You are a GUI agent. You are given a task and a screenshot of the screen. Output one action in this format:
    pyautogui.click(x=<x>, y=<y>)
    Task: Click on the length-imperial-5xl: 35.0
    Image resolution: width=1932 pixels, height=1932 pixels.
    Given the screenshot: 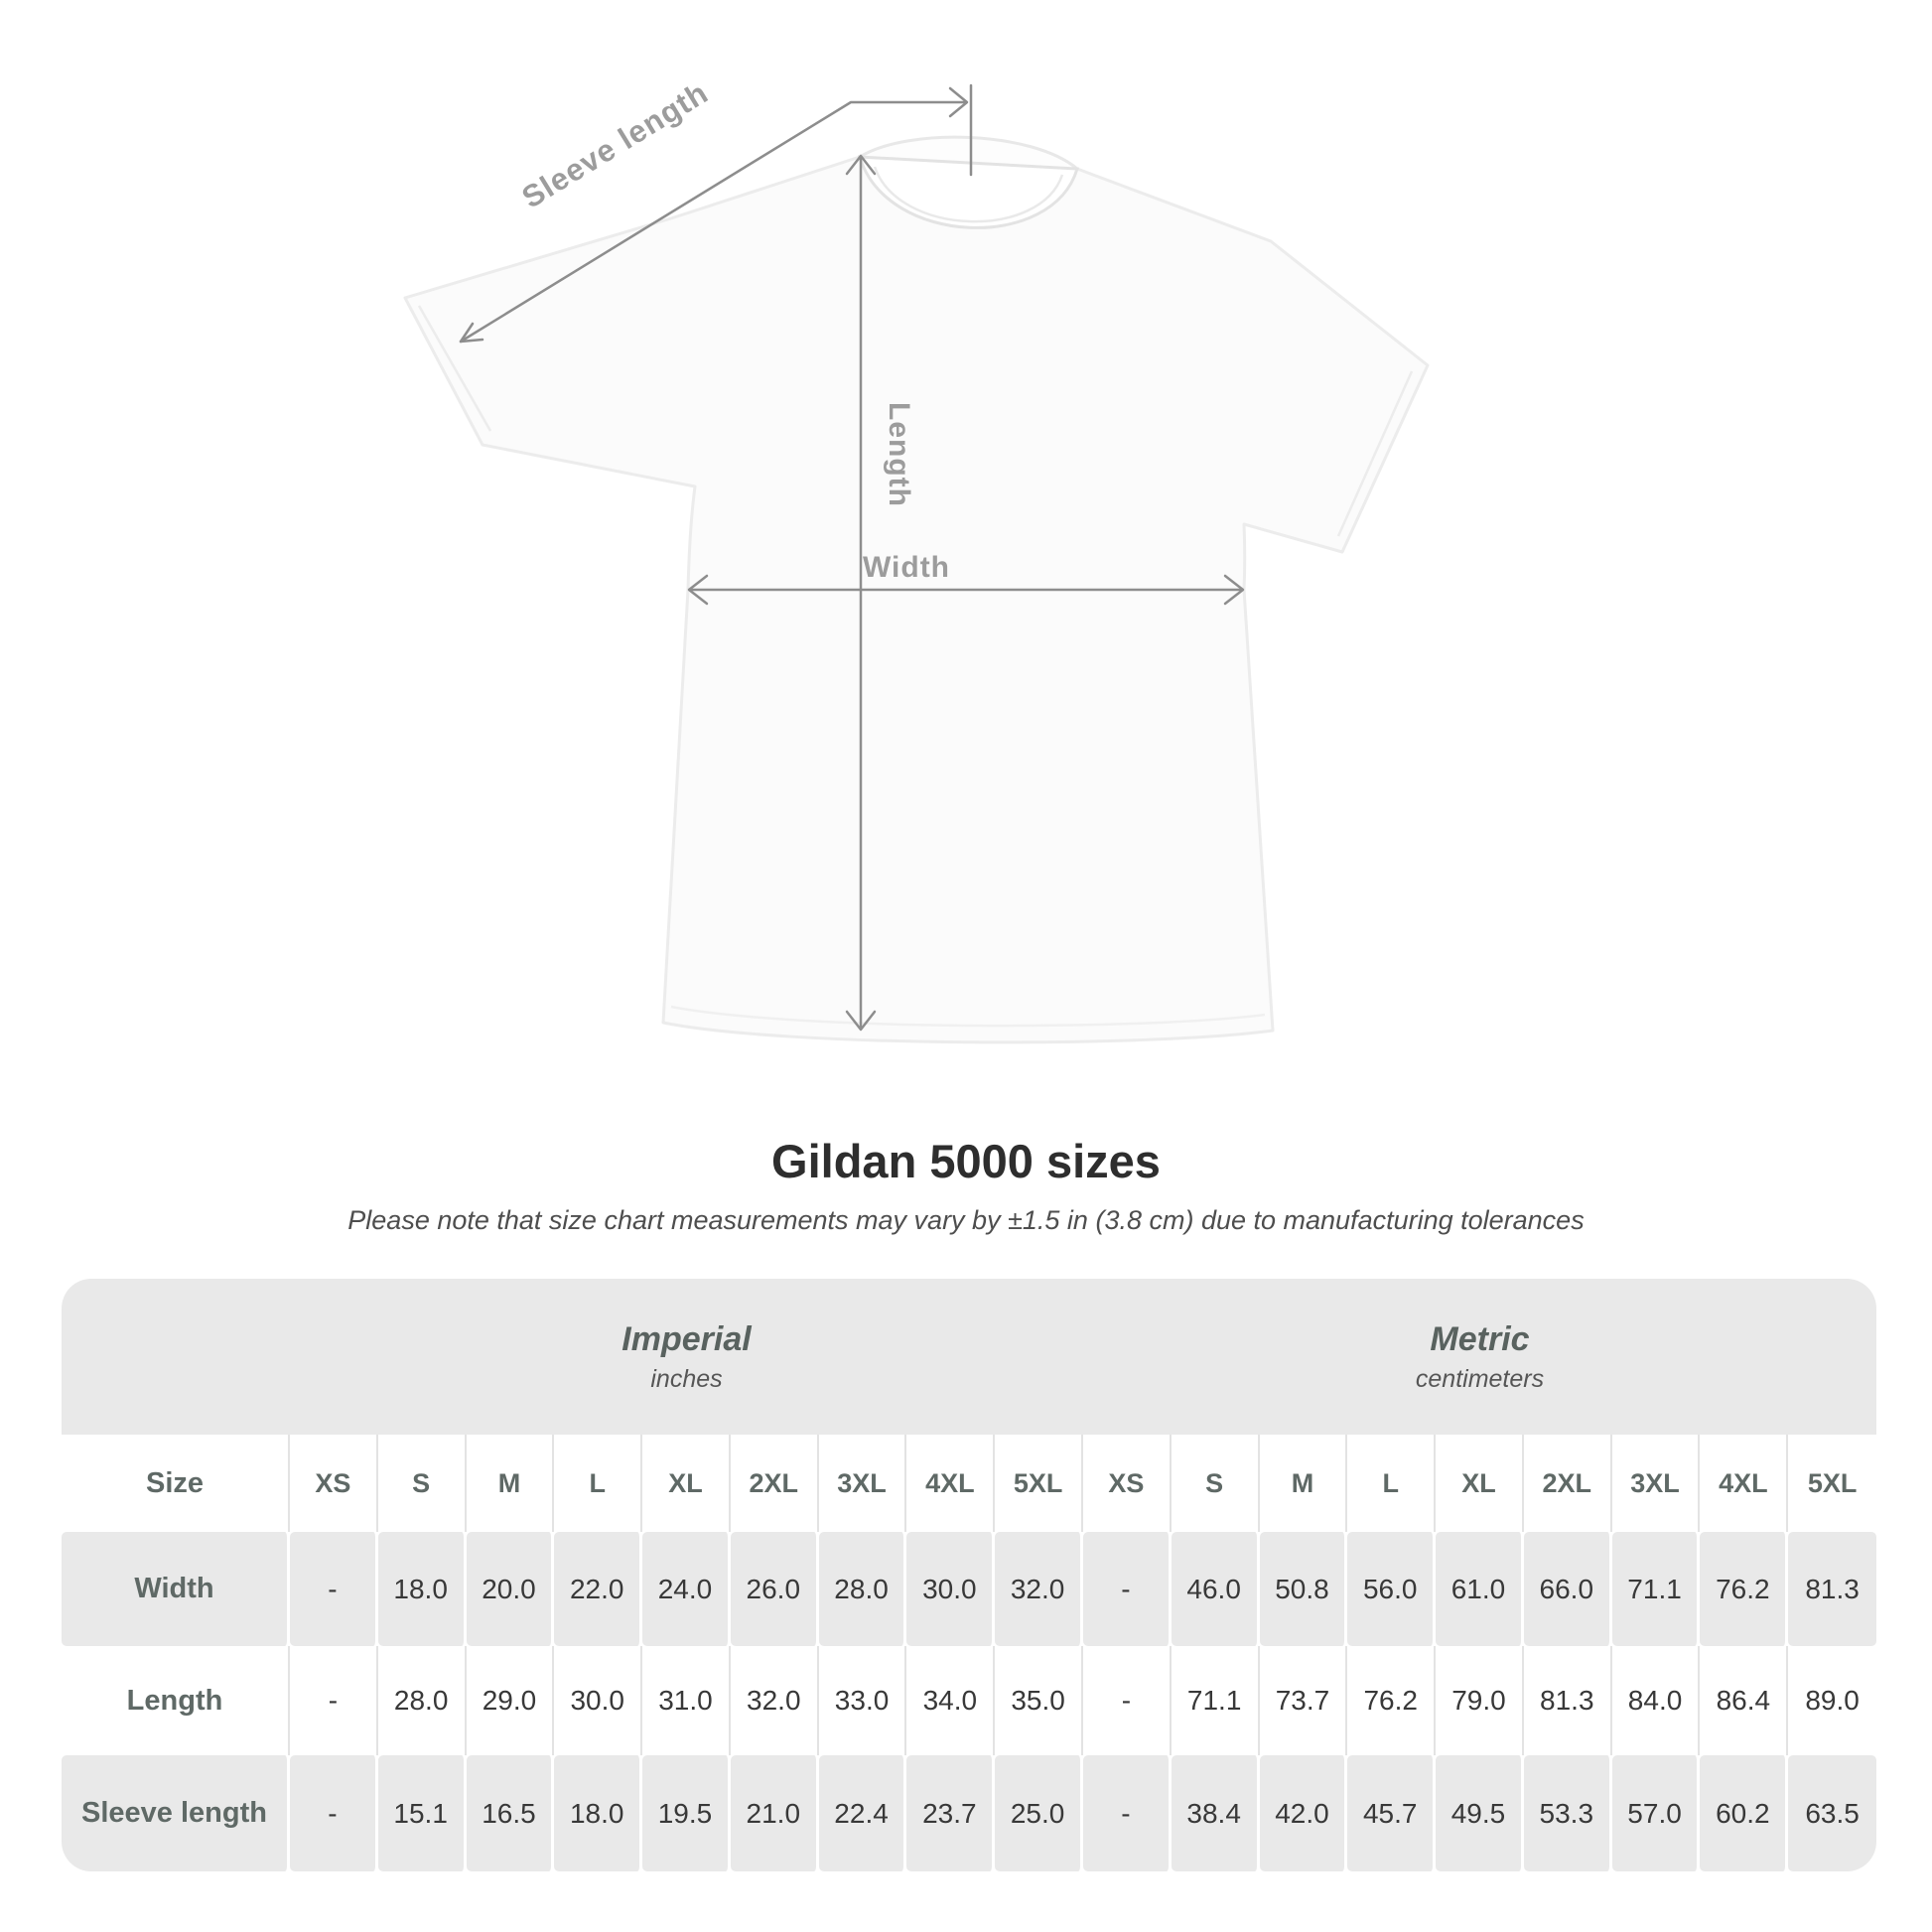 What is the action you would take?
    pyautogui.click(x=1039, y=1701)
    